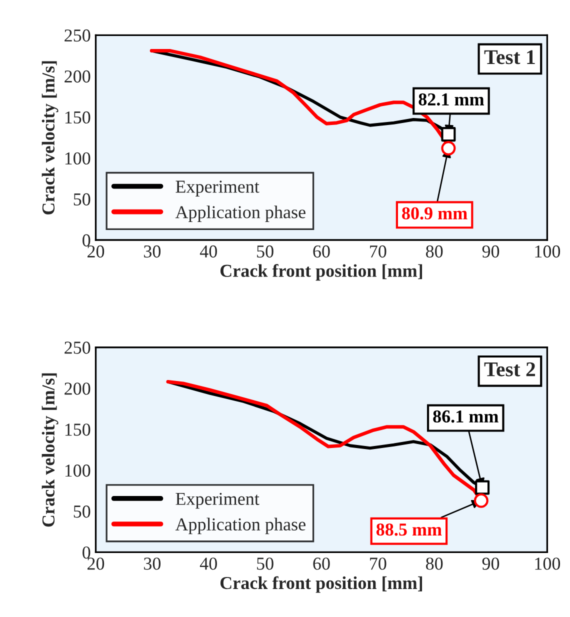  What do you see at coordinates (409, 529) in the screenshot?
I see `annotation: 88.5 mm` at bounding box center [409, 529].